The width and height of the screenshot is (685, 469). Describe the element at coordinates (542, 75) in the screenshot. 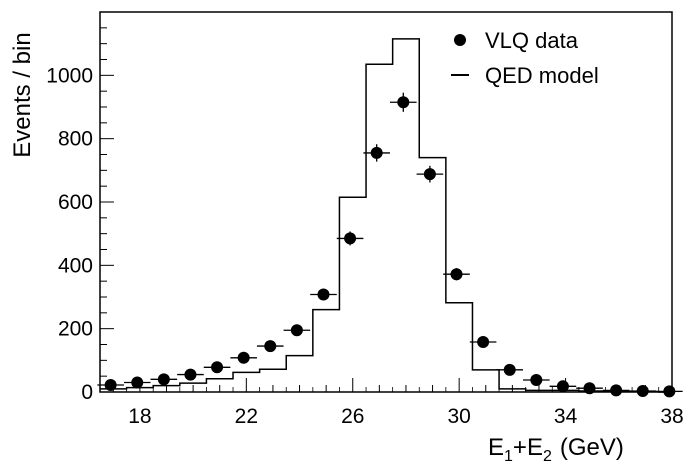

I see `legend-label-model: QED model` at that location.